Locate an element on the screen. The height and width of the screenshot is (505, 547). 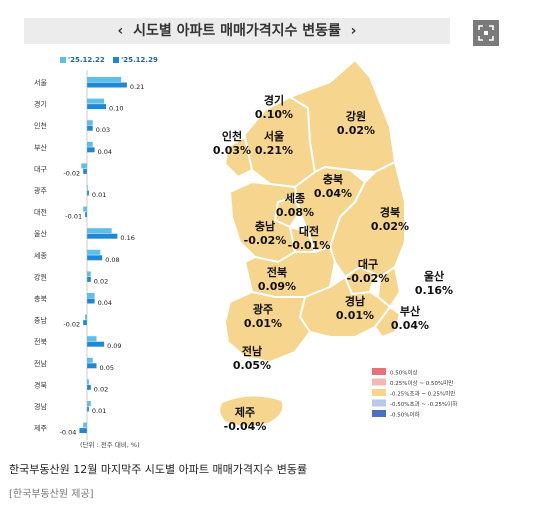
category-label: 세종 is located at coordinates (40, 255).